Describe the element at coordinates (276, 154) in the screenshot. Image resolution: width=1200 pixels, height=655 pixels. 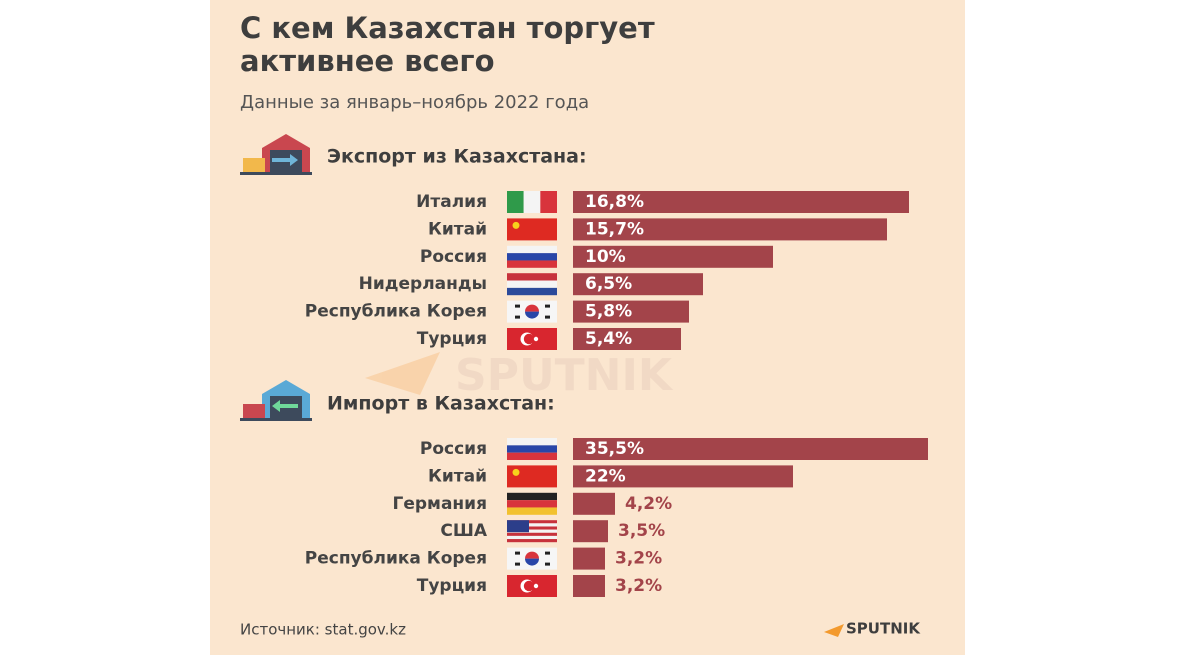
I see `export-icon` at that location.